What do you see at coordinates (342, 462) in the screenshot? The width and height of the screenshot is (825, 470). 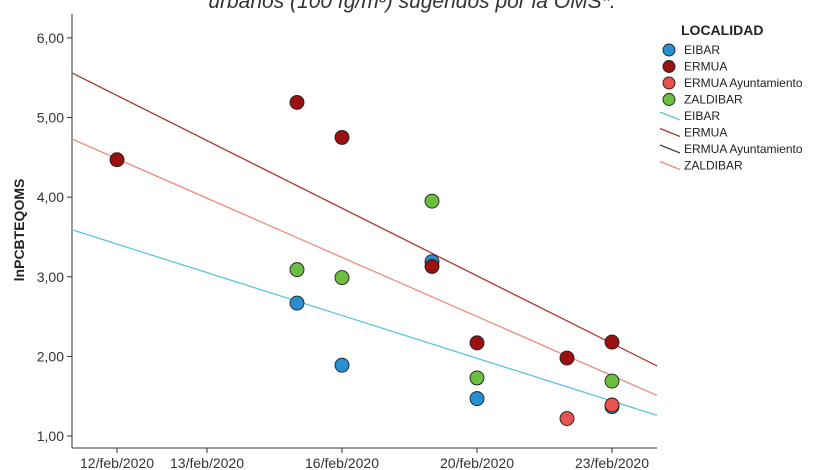 I see `x-tick-label: 16/feb/2020` at bounding box center [342, 462].